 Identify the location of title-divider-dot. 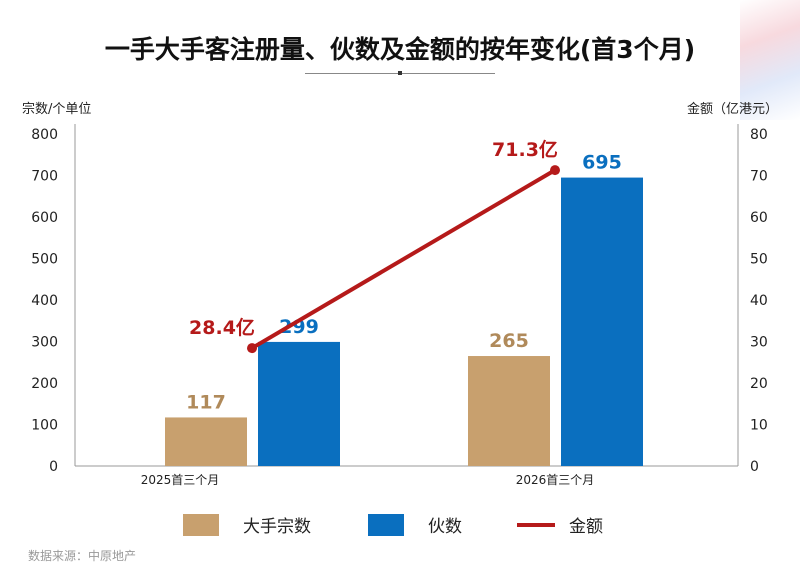
(400, 73).